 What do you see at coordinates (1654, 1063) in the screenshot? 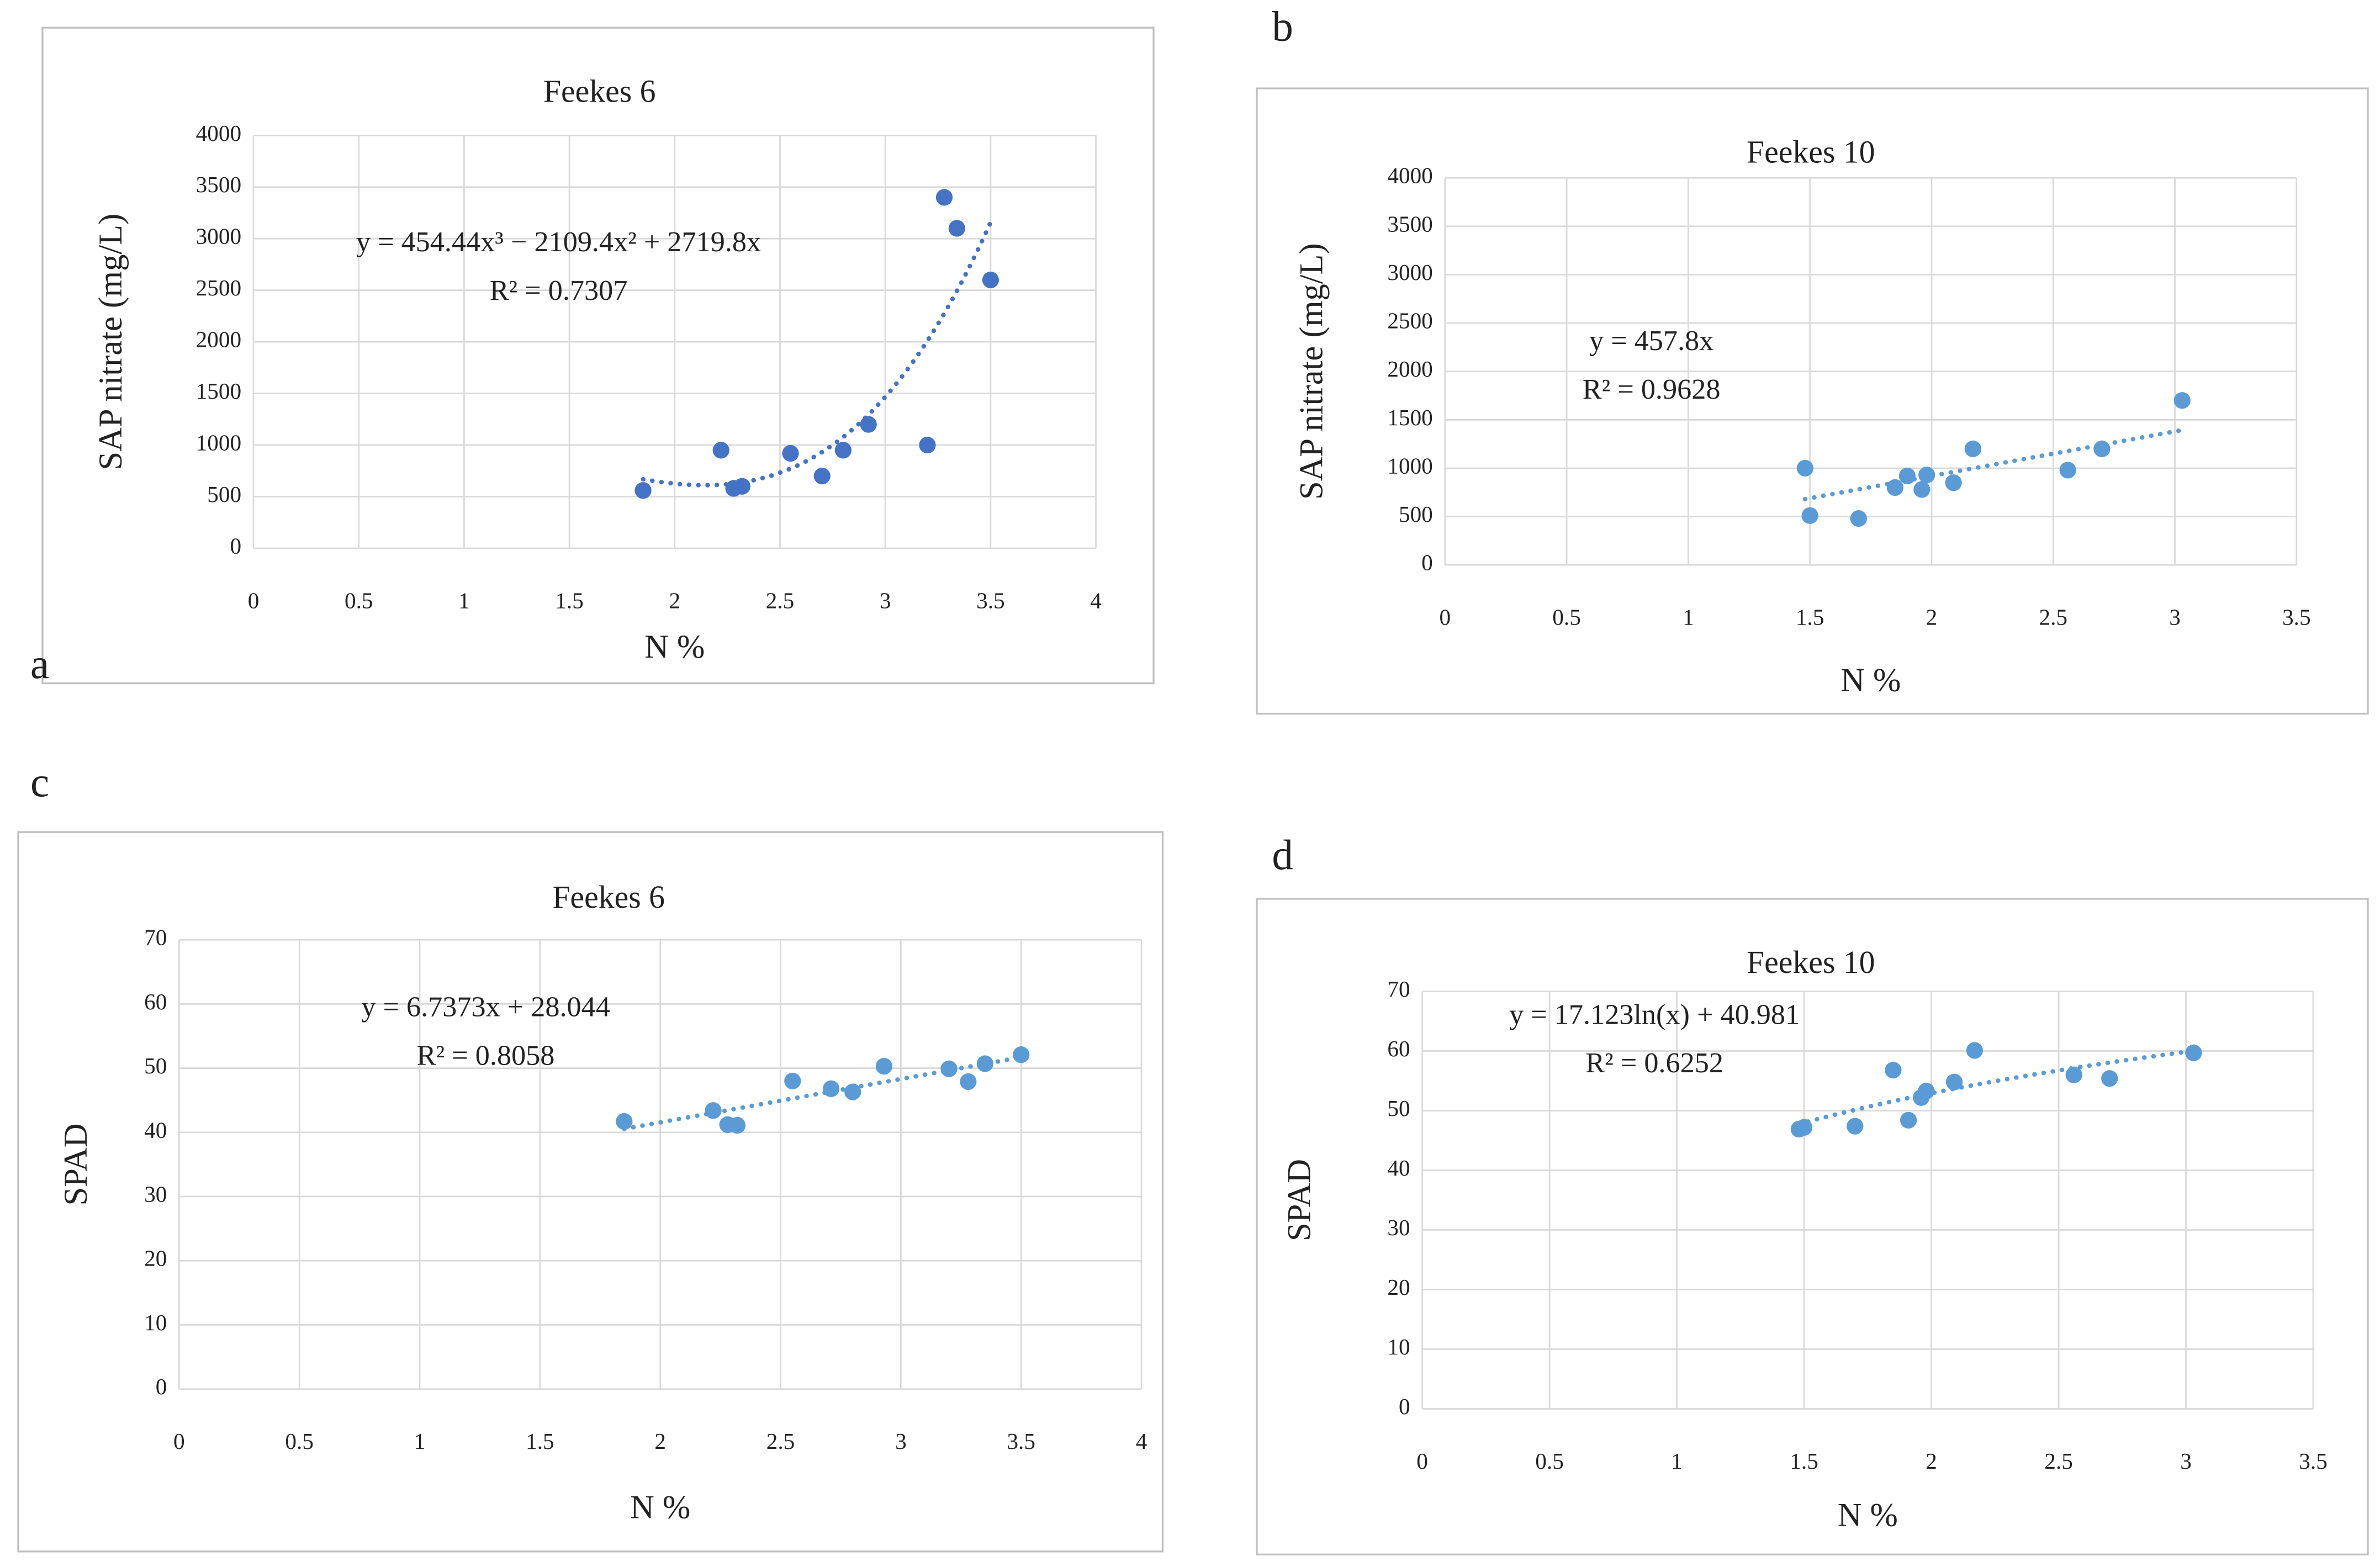
I see `r-squared: R² = 0.6252` at bounding box center [1654, 1063].